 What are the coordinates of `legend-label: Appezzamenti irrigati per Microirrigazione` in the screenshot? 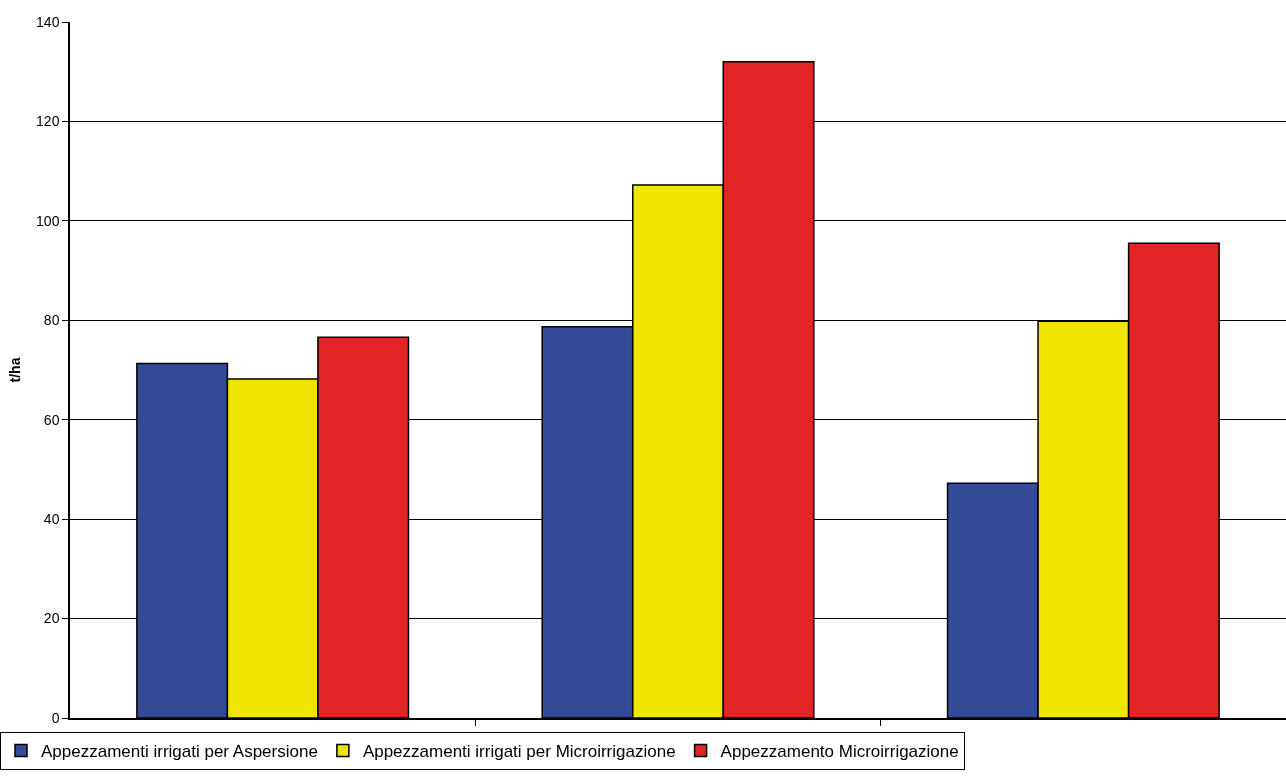 It's located at (519, 752).